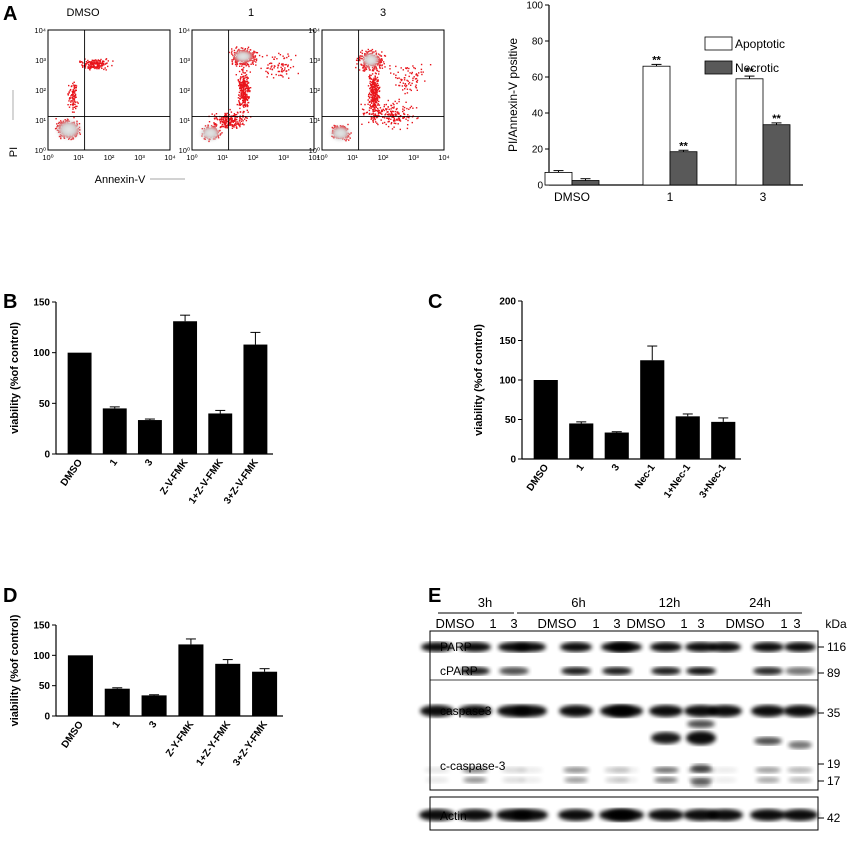  What do you see at coordinates (78, 157) in the screenshot?
I see `flow-xtick: 10¹` at bounding box center [78, 157].